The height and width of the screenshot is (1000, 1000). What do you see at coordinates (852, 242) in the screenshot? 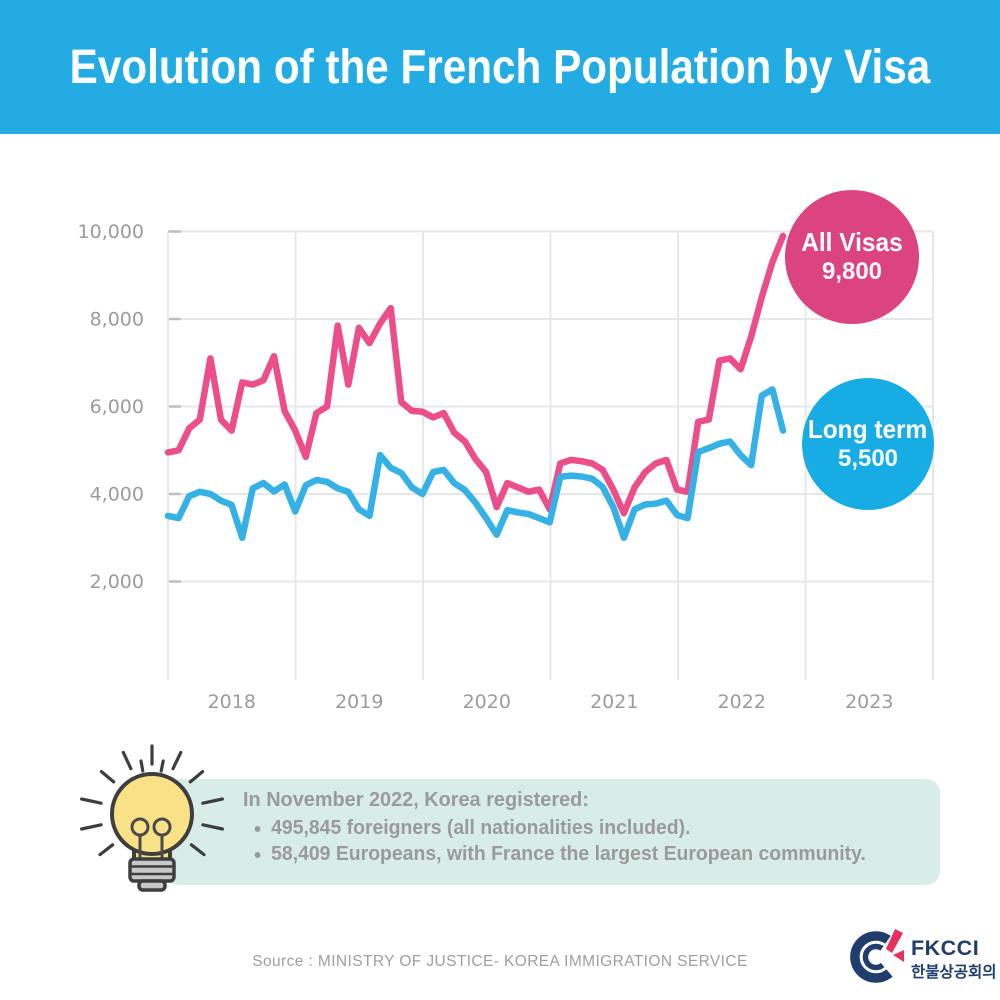
I see `all-visas-badge-label: All Visas` at bounding box center [852, 242].